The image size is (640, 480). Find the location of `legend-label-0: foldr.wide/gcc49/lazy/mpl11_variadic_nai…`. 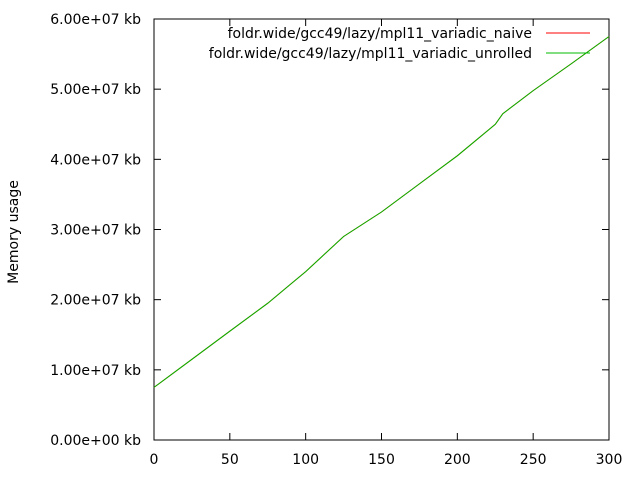

legend-label-0: foldr.wide/gcc49/lazy/mpl11_variadic_nai… is located at coordinates (380, 34).